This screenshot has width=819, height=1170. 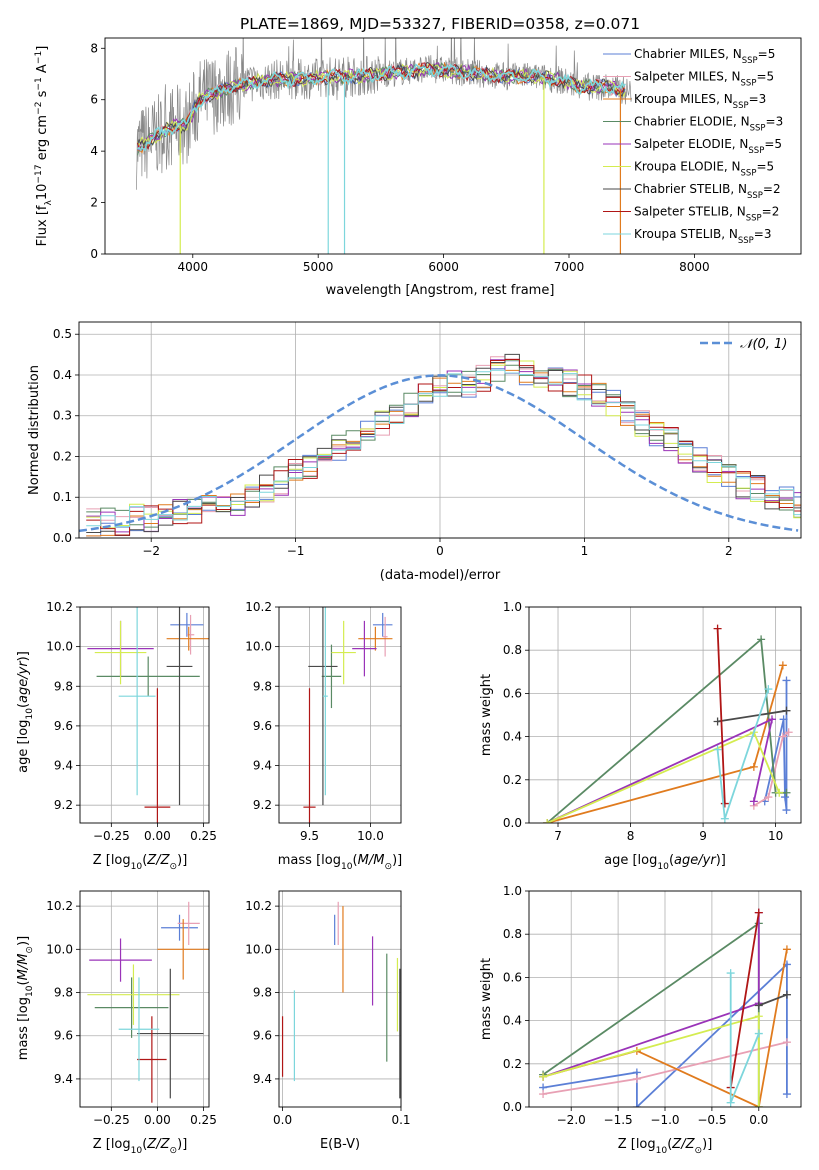 I want to click on weight-series, so click(x=668, y=723).